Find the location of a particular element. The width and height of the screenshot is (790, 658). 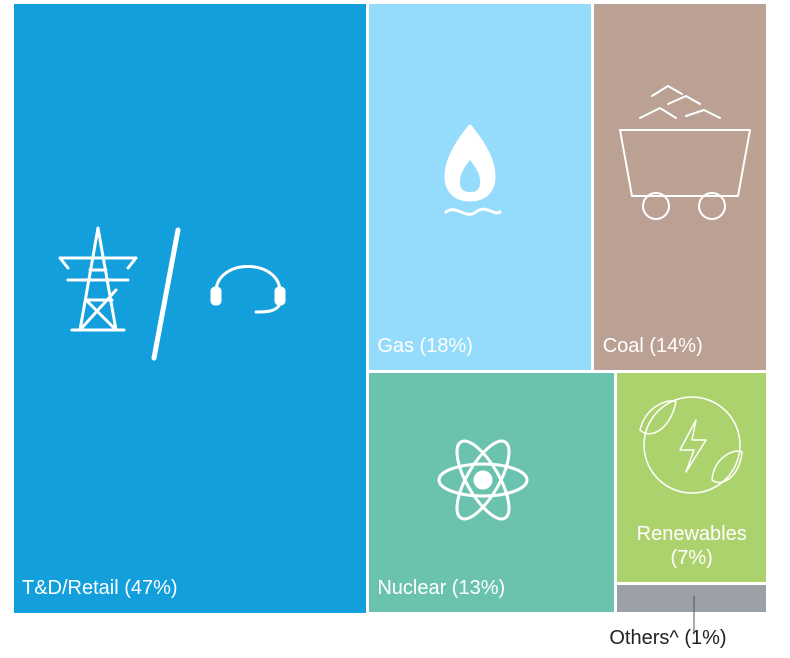

cell-label: Renewables (7%) is located at coordinates (691, 545).